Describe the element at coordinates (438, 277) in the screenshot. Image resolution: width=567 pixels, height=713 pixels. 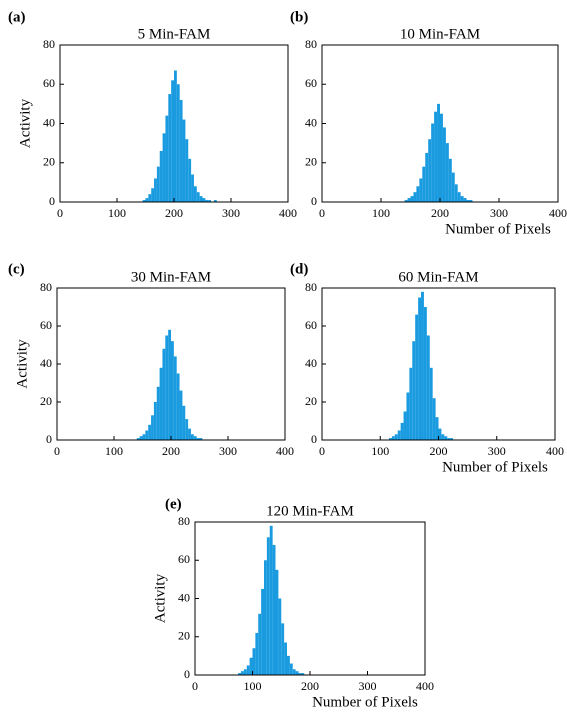
I see `chart-title: 60 Min-FAM` at that location.